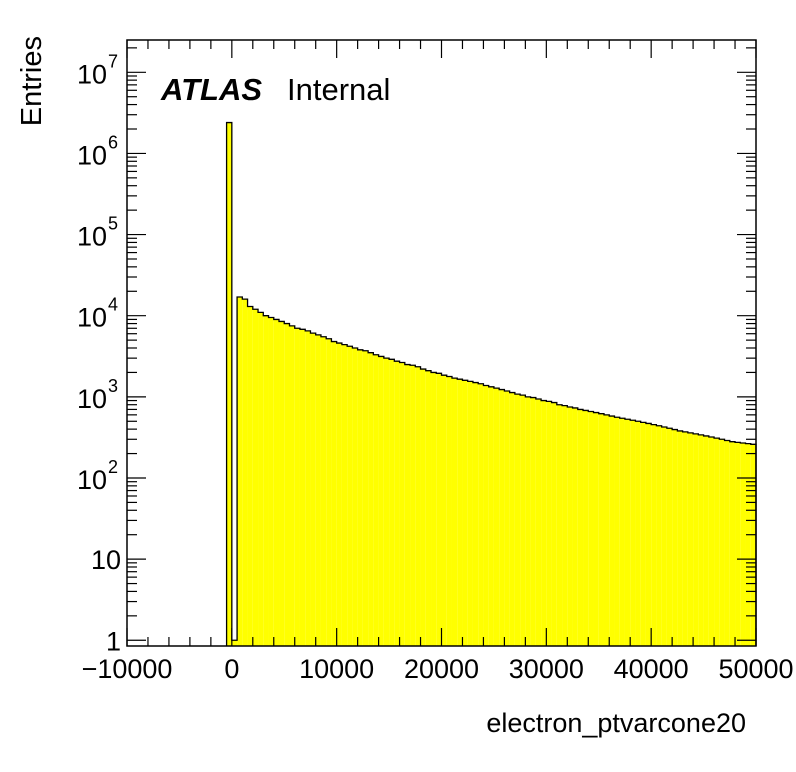  I want to click on x-tick-label: 40000, so click(651, 669).